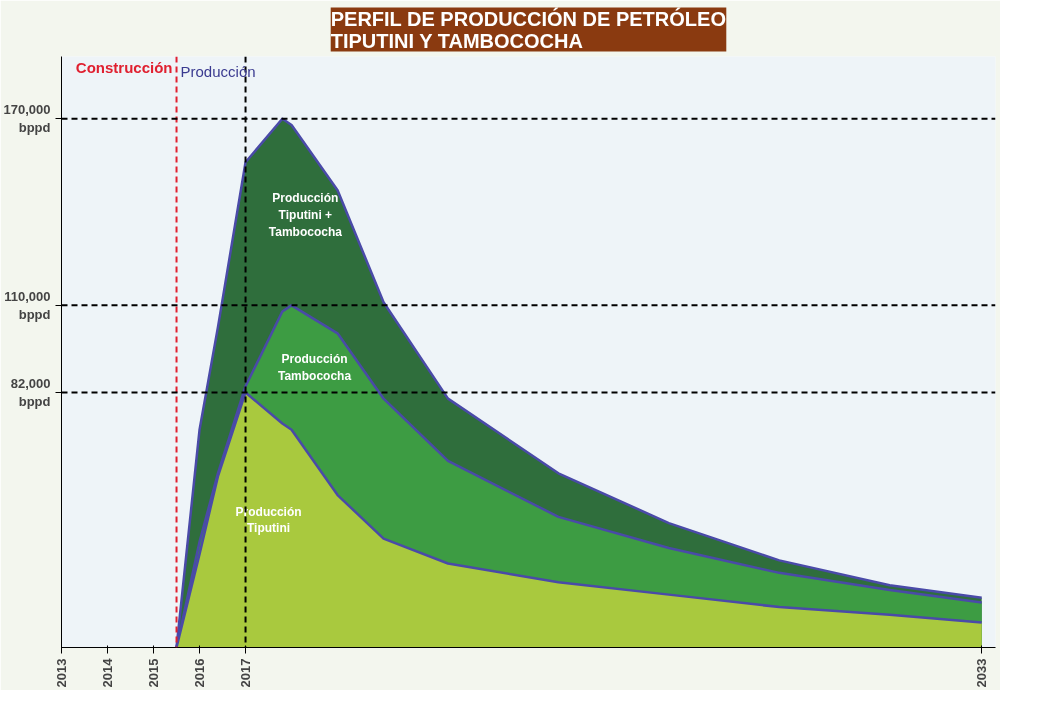 The width and height of the screenshot is (1041, 712). What do you see at coordinates (218, 71) in the screenshot?
I see `annotation: Producción` at bounding box center [218, 71].